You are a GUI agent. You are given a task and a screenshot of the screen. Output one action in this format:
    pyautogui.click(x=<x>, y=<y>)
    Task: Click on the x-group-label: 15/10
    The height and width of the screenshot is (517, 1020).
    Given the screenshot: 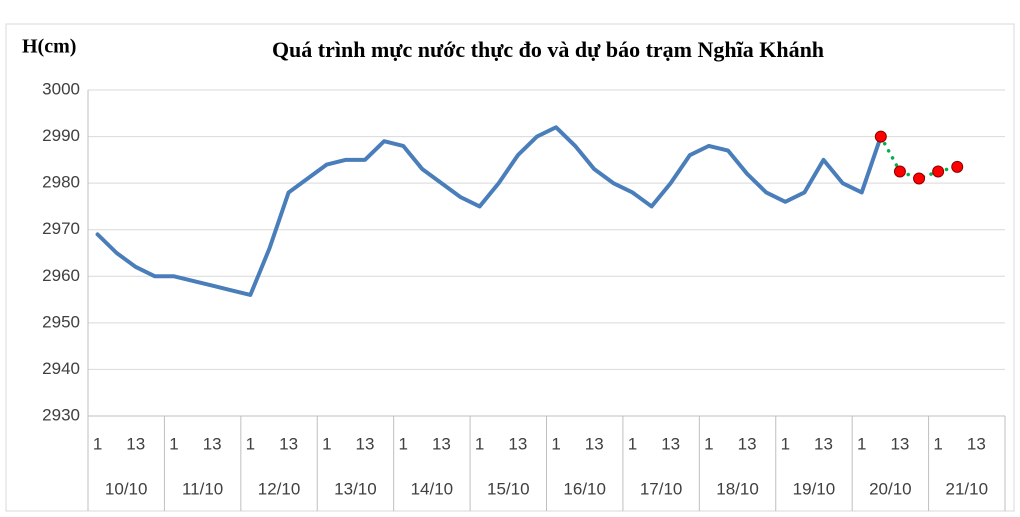 What is the action you would take?
    pyautogui.click(x=508, y=488)
    